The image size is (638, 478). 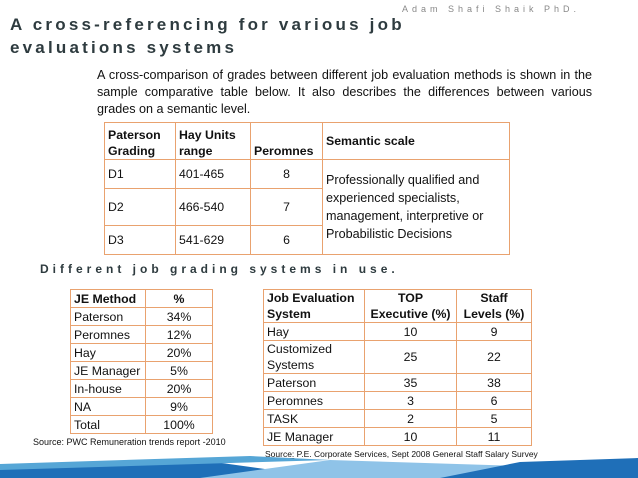 What do you see at coordinates (494, 382) in the screenshot?
I see `cell: 38` at bounding box center [494, 382].